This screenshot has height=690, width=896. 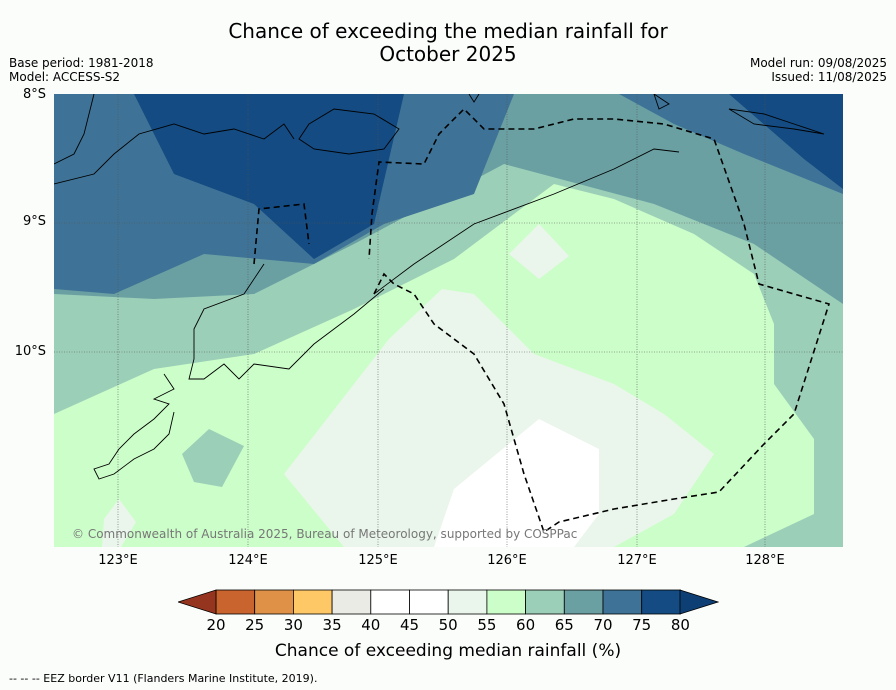 I want to click on colorbar, so click(x=448, y=602).